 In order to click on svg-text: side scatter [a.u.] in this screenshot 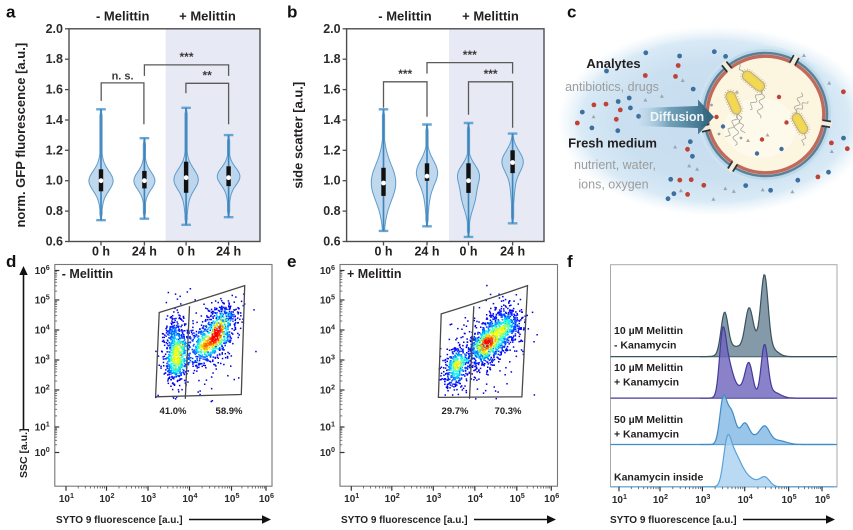, I will do `click(298, 135)`.